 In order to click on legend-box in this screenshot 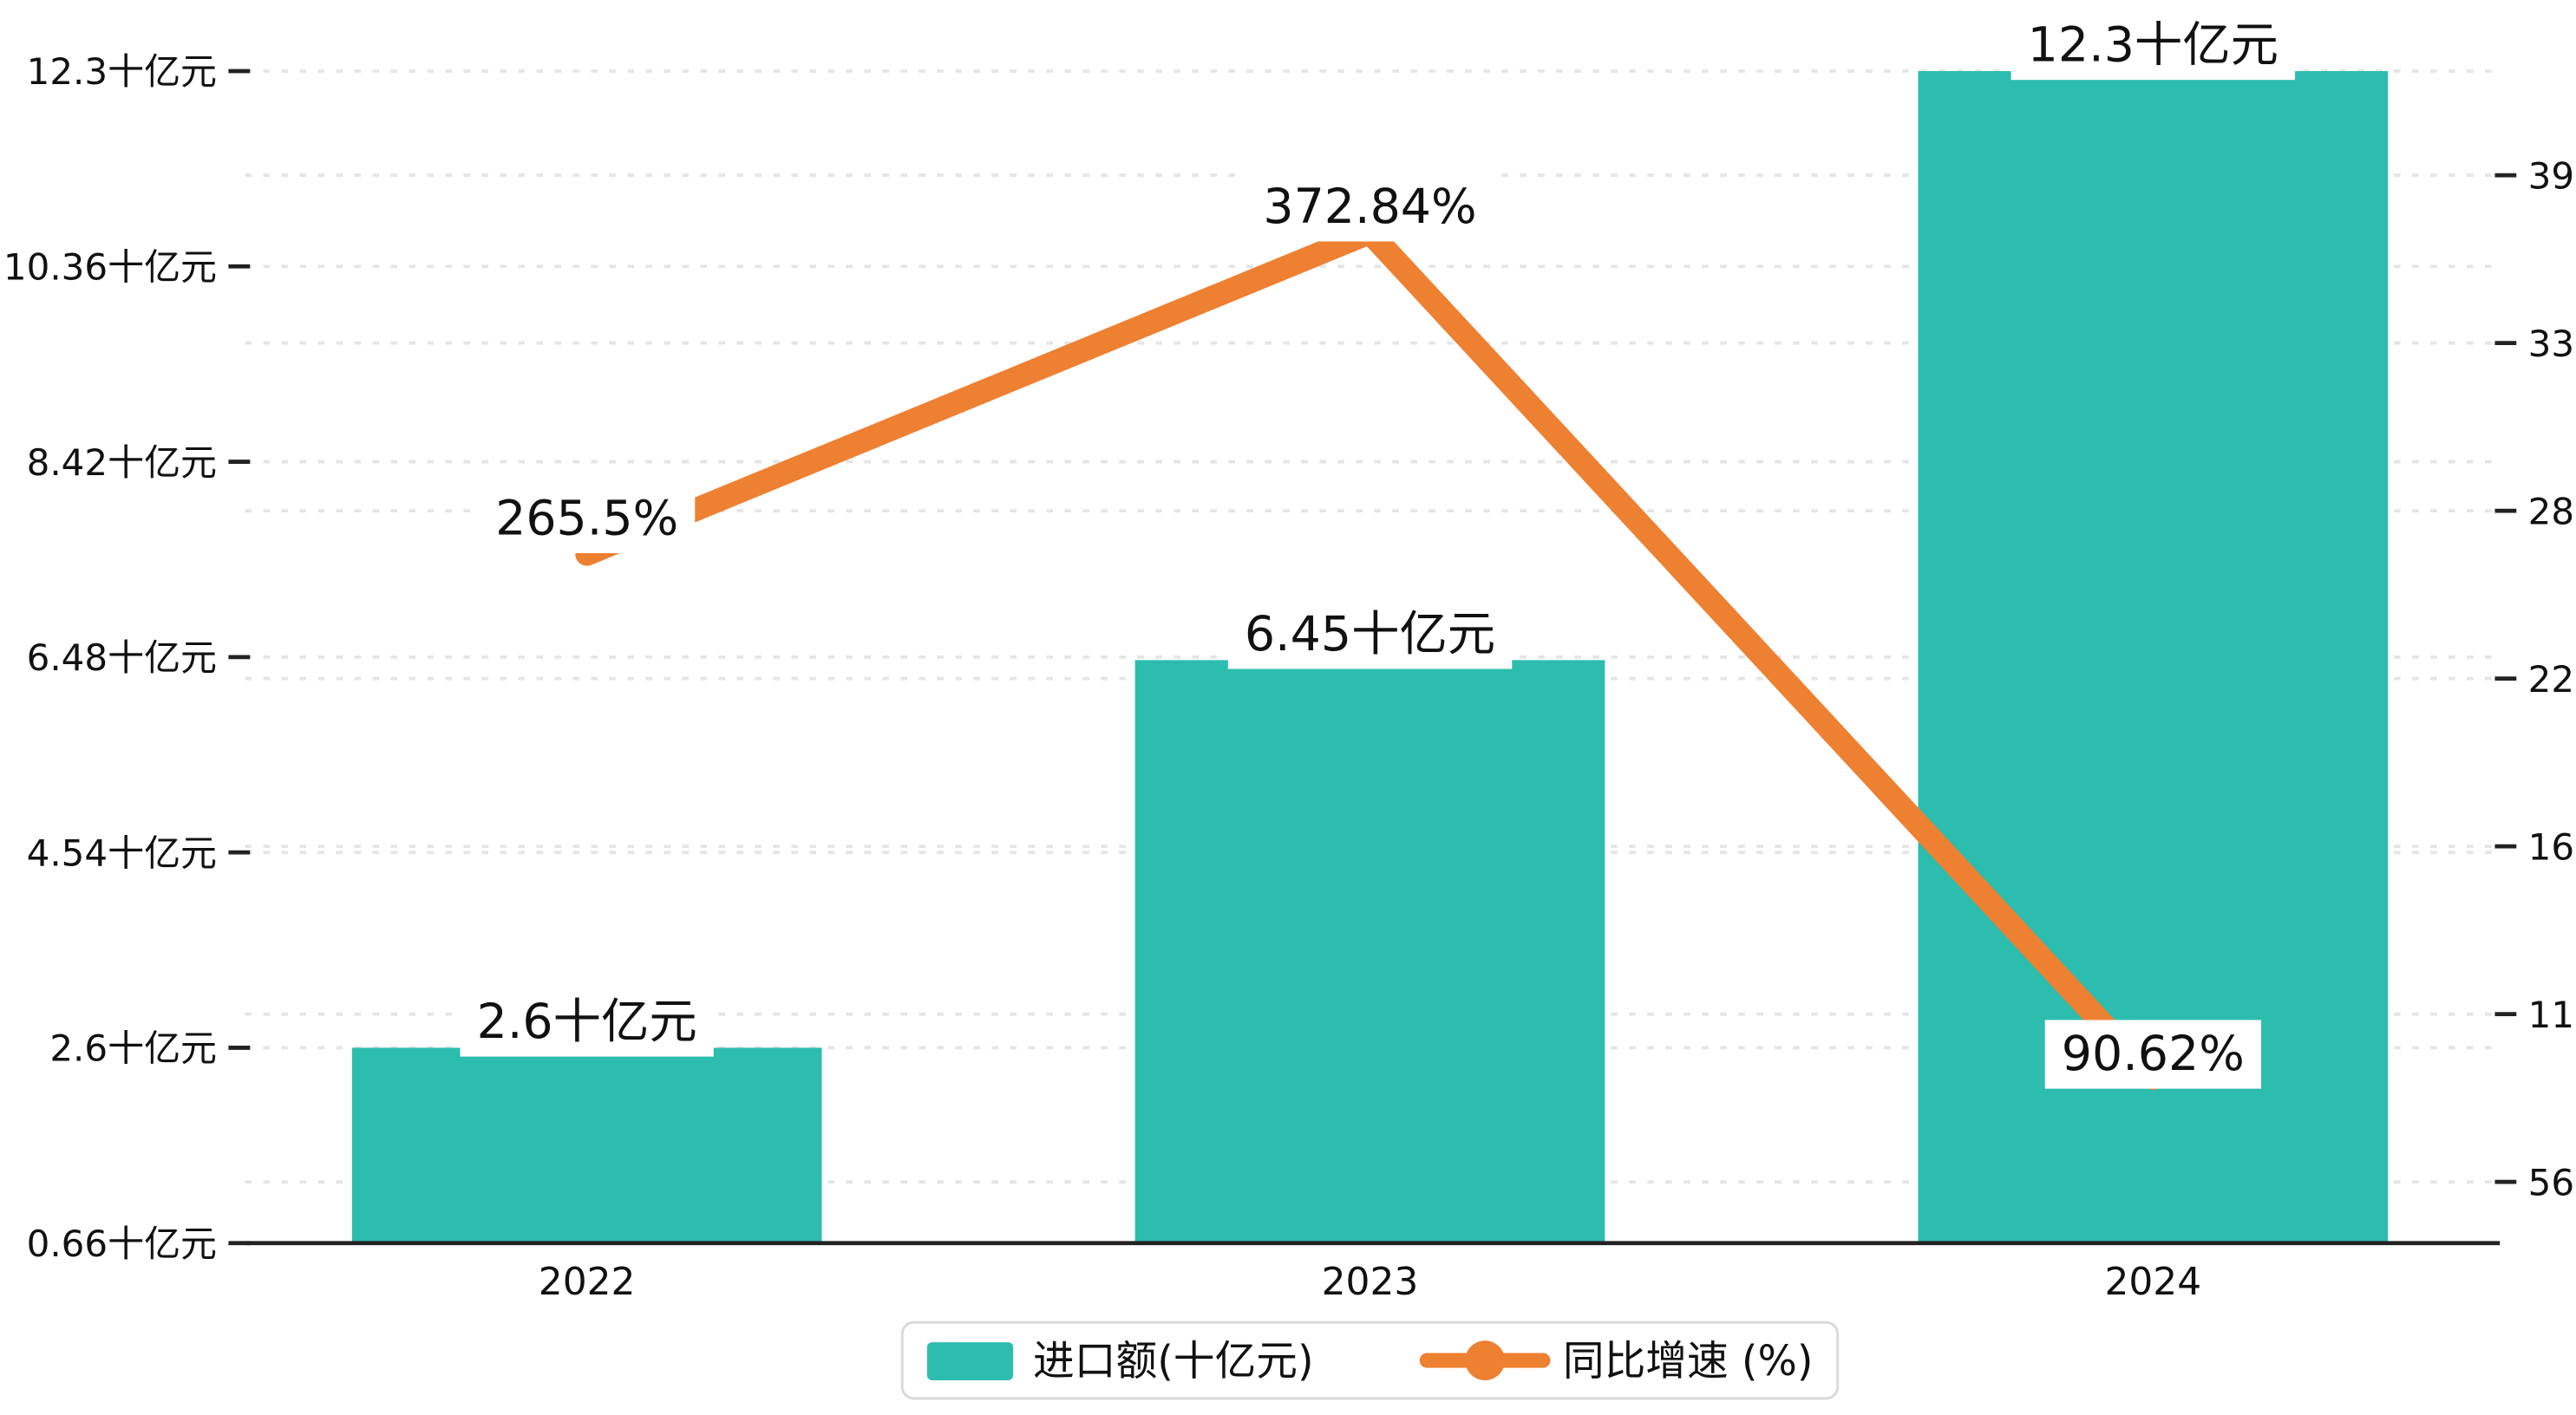, I will do `click(1370, 1360)`.